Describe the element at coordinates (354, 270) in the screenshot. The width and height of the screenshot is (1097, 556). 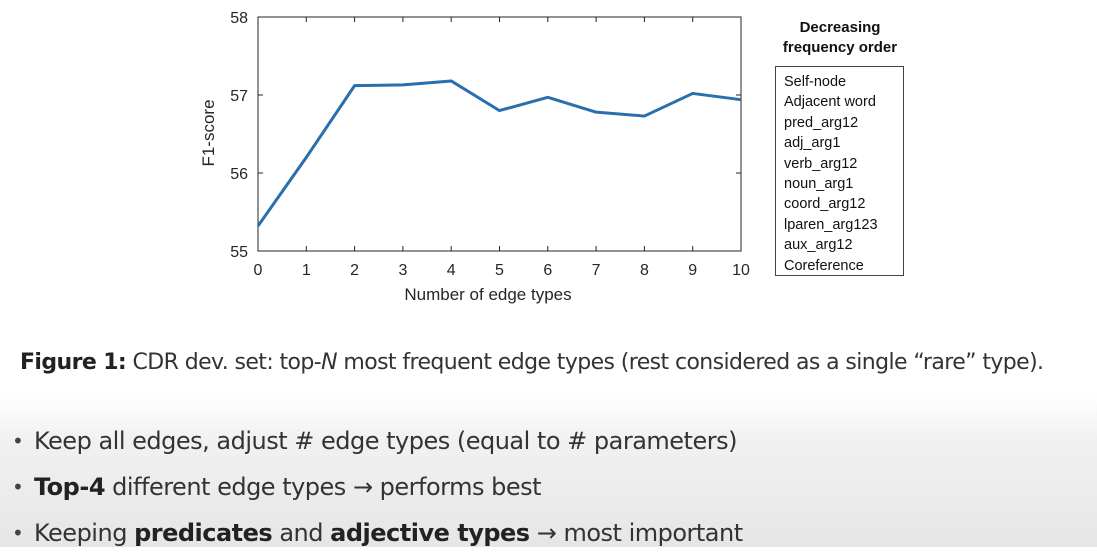
I see `x-tick-label: 2` at that location.